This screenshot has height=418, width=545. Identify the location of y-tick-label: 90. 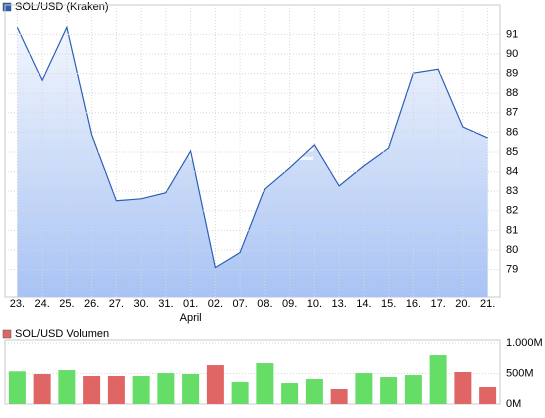
(512, 54).